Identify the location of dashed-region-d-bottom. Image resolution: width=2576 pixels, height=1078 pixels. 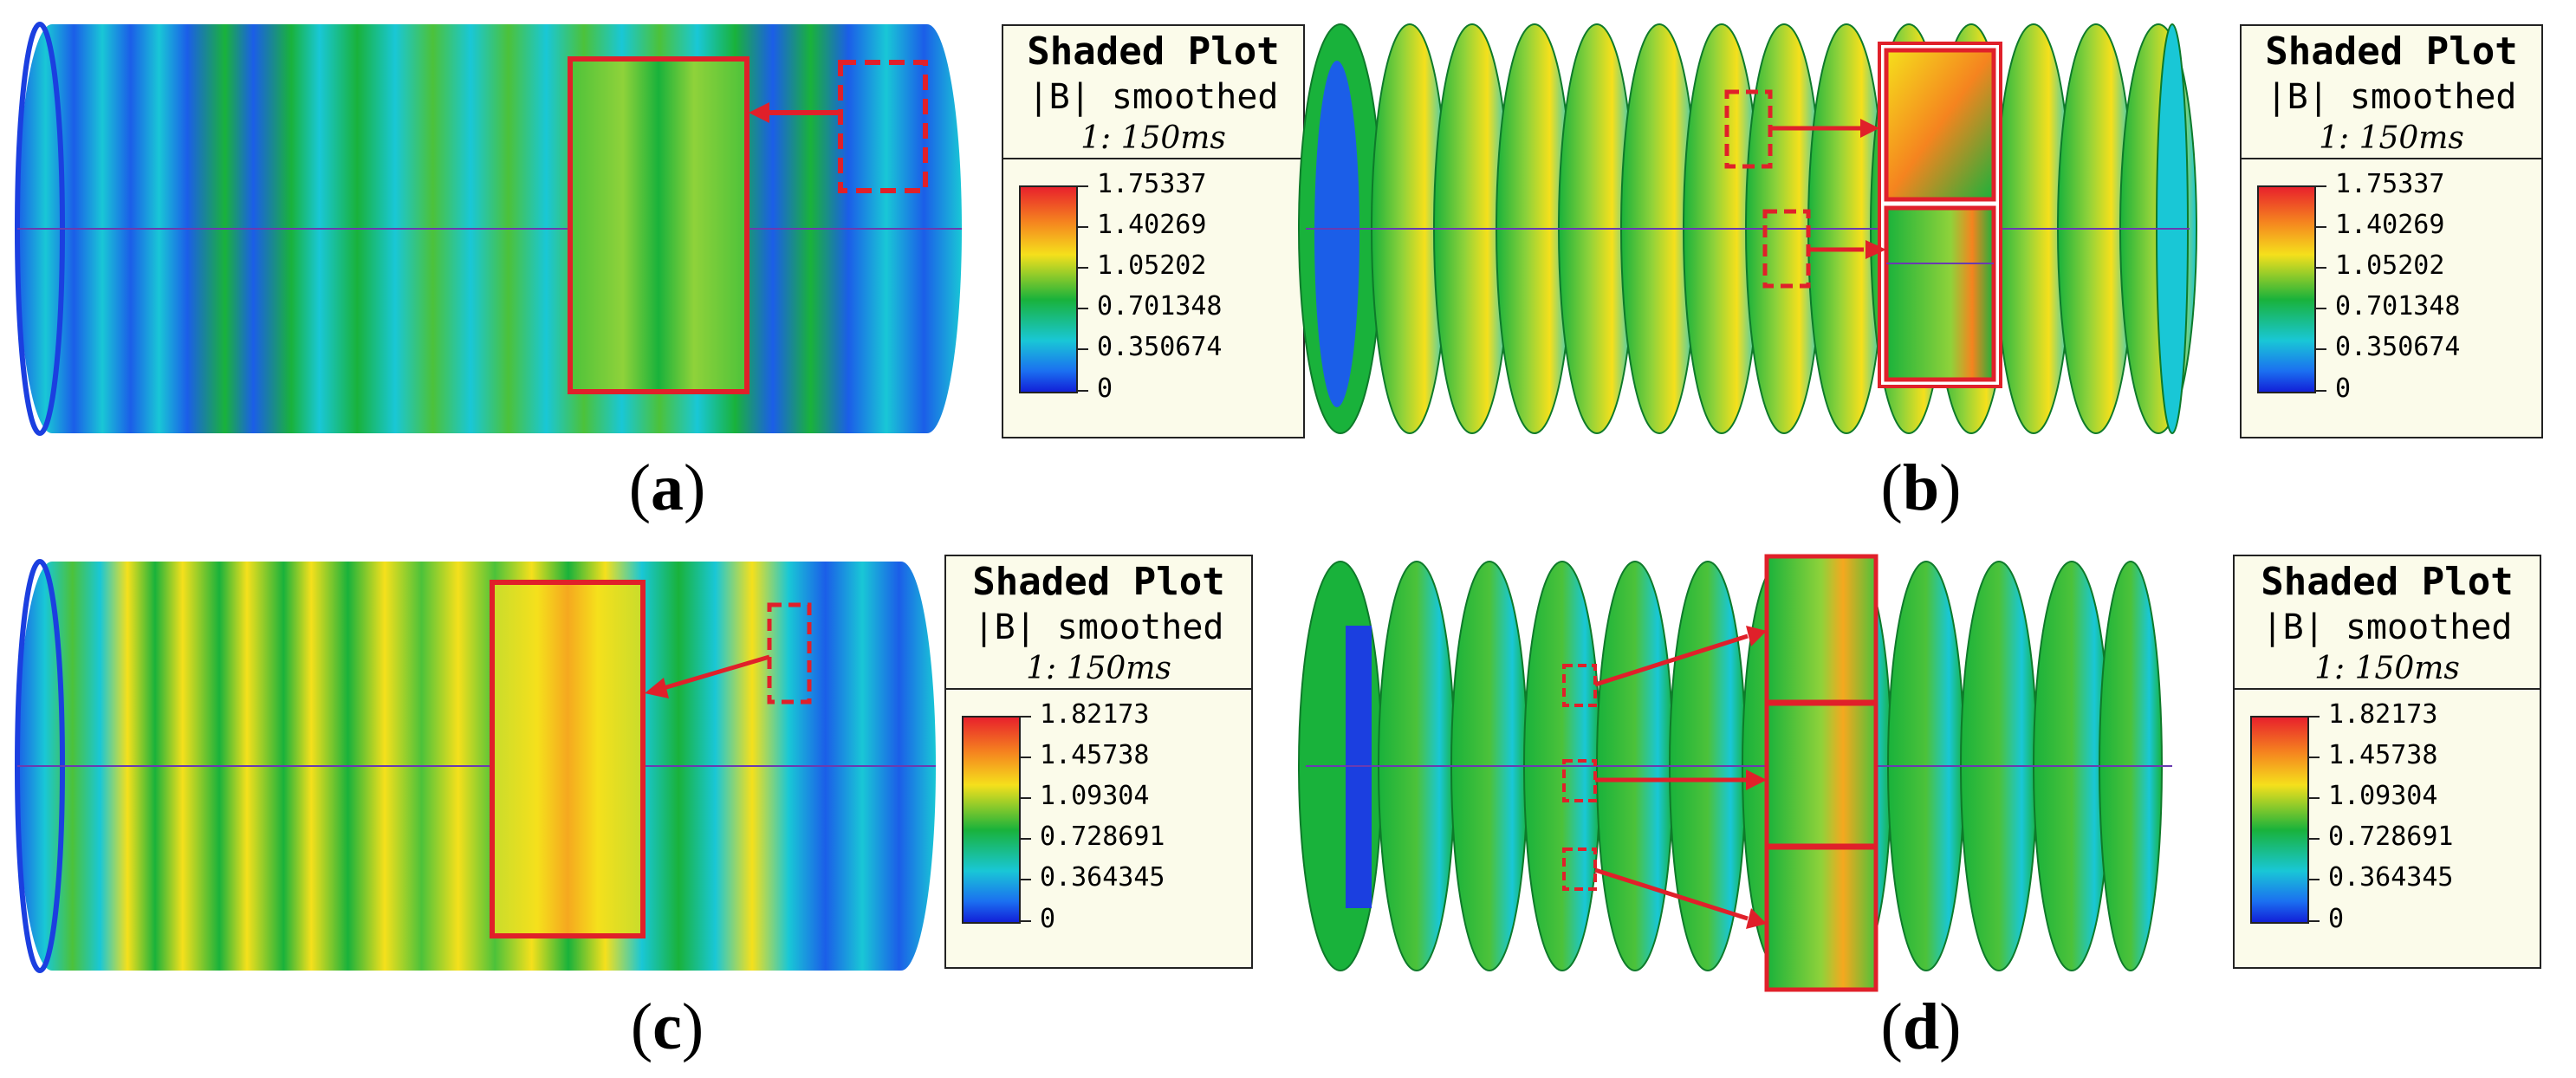
(1580, 869).